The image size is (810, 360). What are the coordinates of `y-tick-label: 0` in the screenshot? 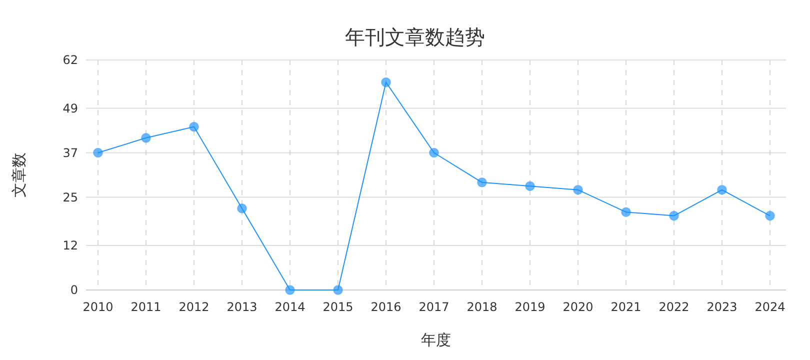 It's located at (74, 290).